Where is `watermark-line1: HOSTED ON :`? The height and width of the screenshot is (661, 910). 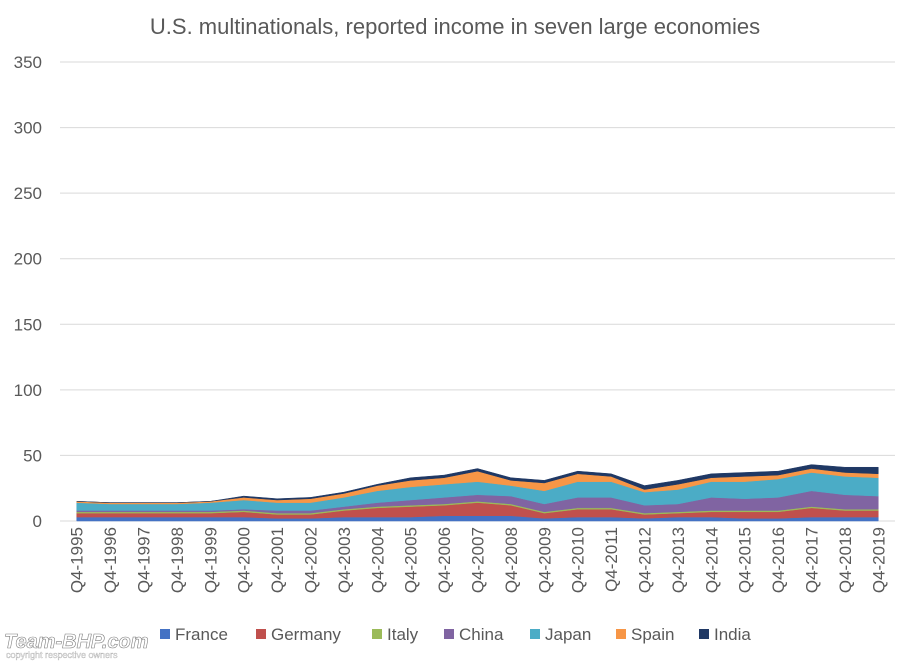
watermark-line1: HOSTED ON : is located at coordinates (35, 627).